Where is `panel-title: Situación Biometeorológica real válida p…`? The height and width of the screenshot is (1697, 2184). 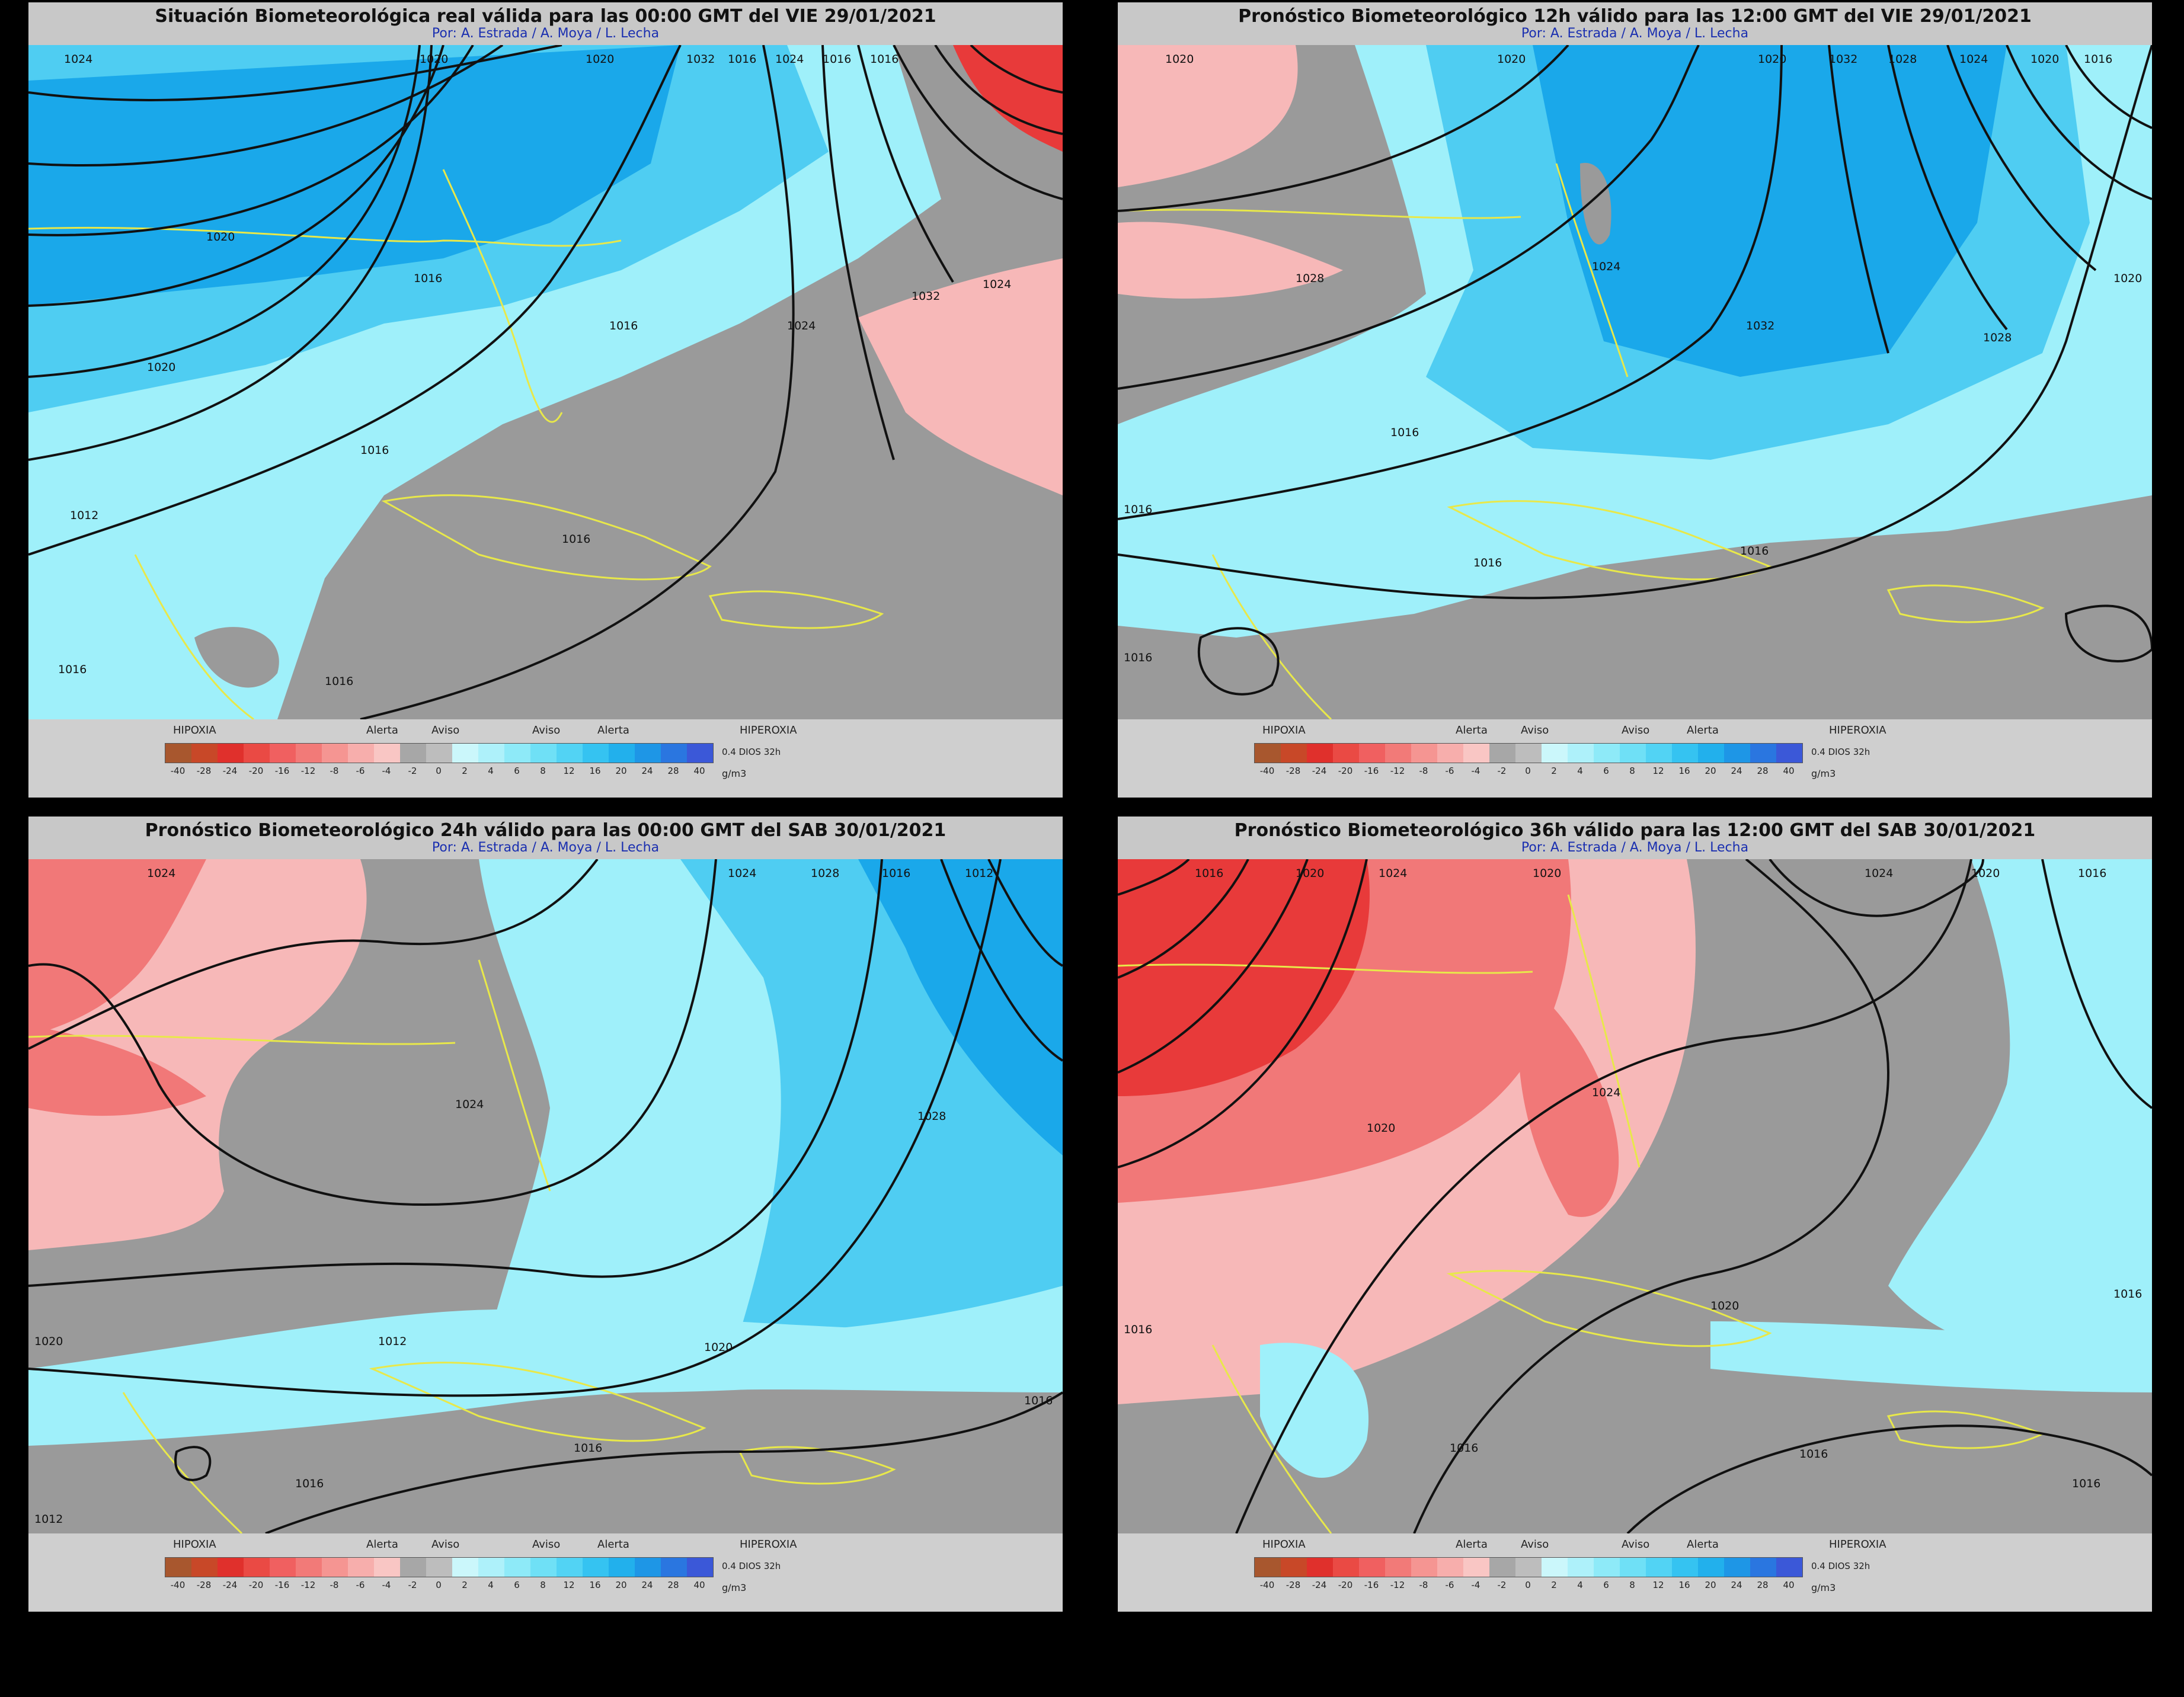
panel-title: Situación Biometeorológica real válida p… is located at coordinates (545, 16).